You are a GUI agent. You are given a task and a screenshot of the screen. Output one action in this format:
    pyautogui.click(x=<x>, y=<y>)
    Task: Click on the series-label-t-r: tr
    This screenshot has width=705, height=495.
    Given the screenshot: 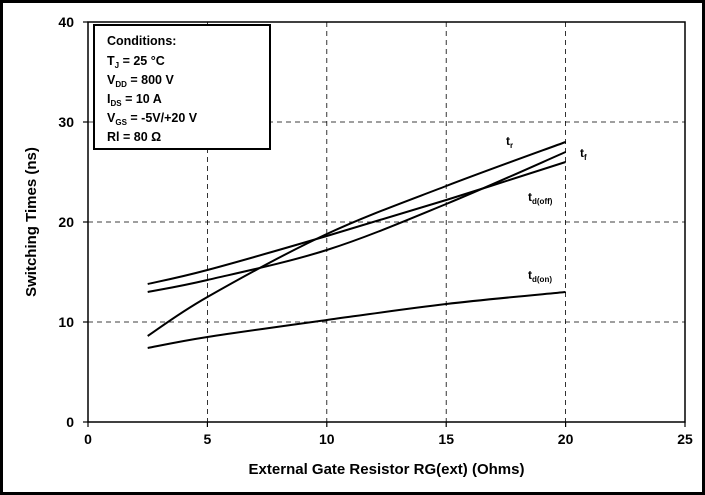 What is the action you would take?
    pyautogui.click(x=509, y=142)
    